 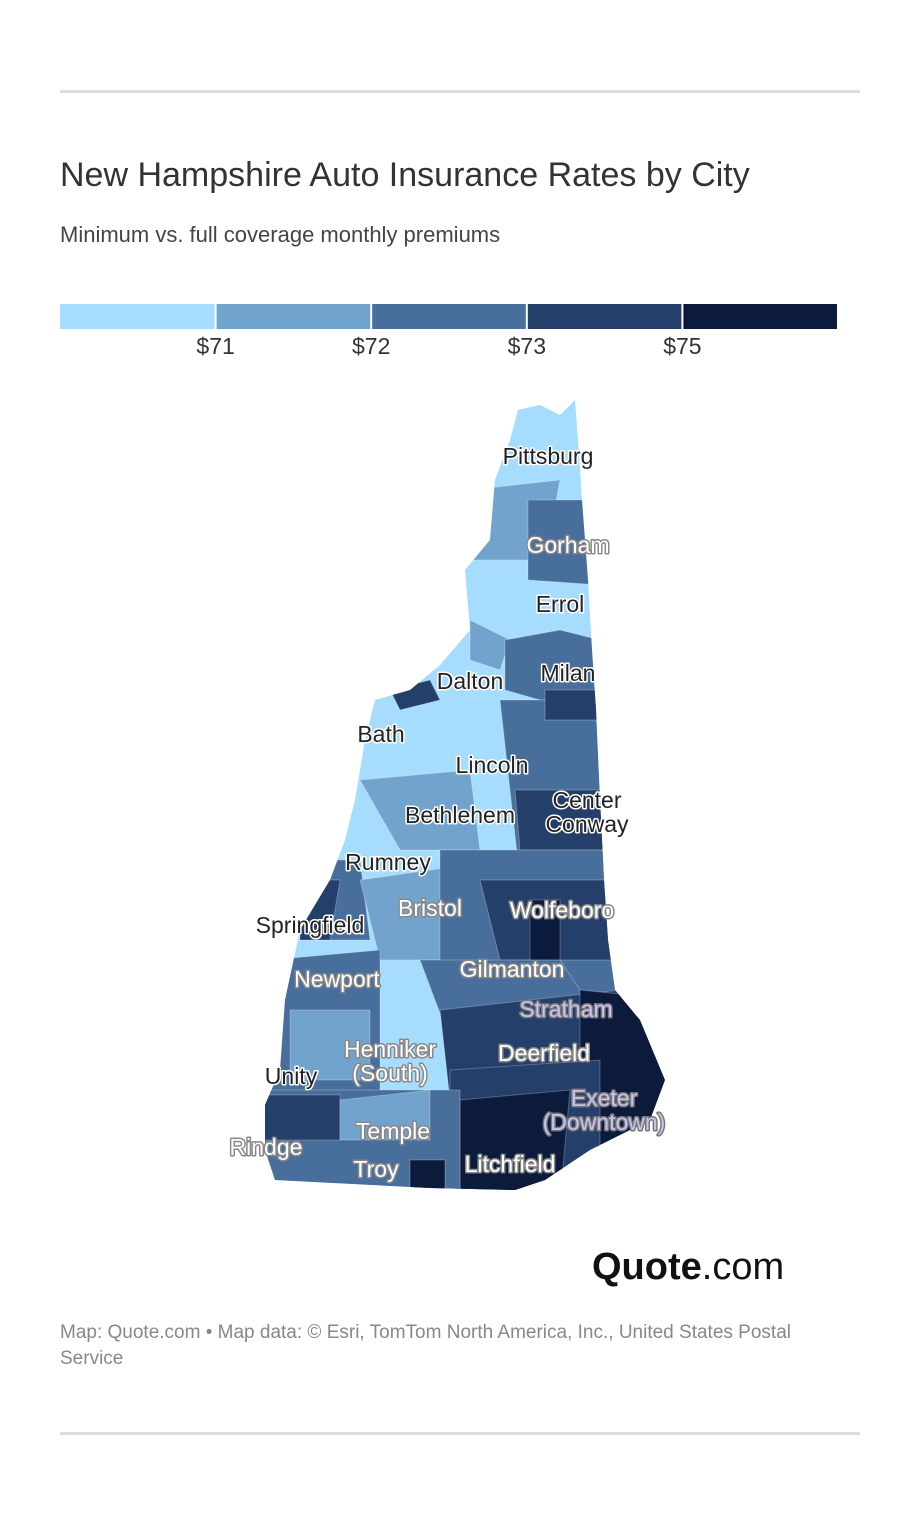 What do you see at coordinates (376, 1169) in the screenshot?
I see `city-label: Troy` at bounding box center [376, 1169].